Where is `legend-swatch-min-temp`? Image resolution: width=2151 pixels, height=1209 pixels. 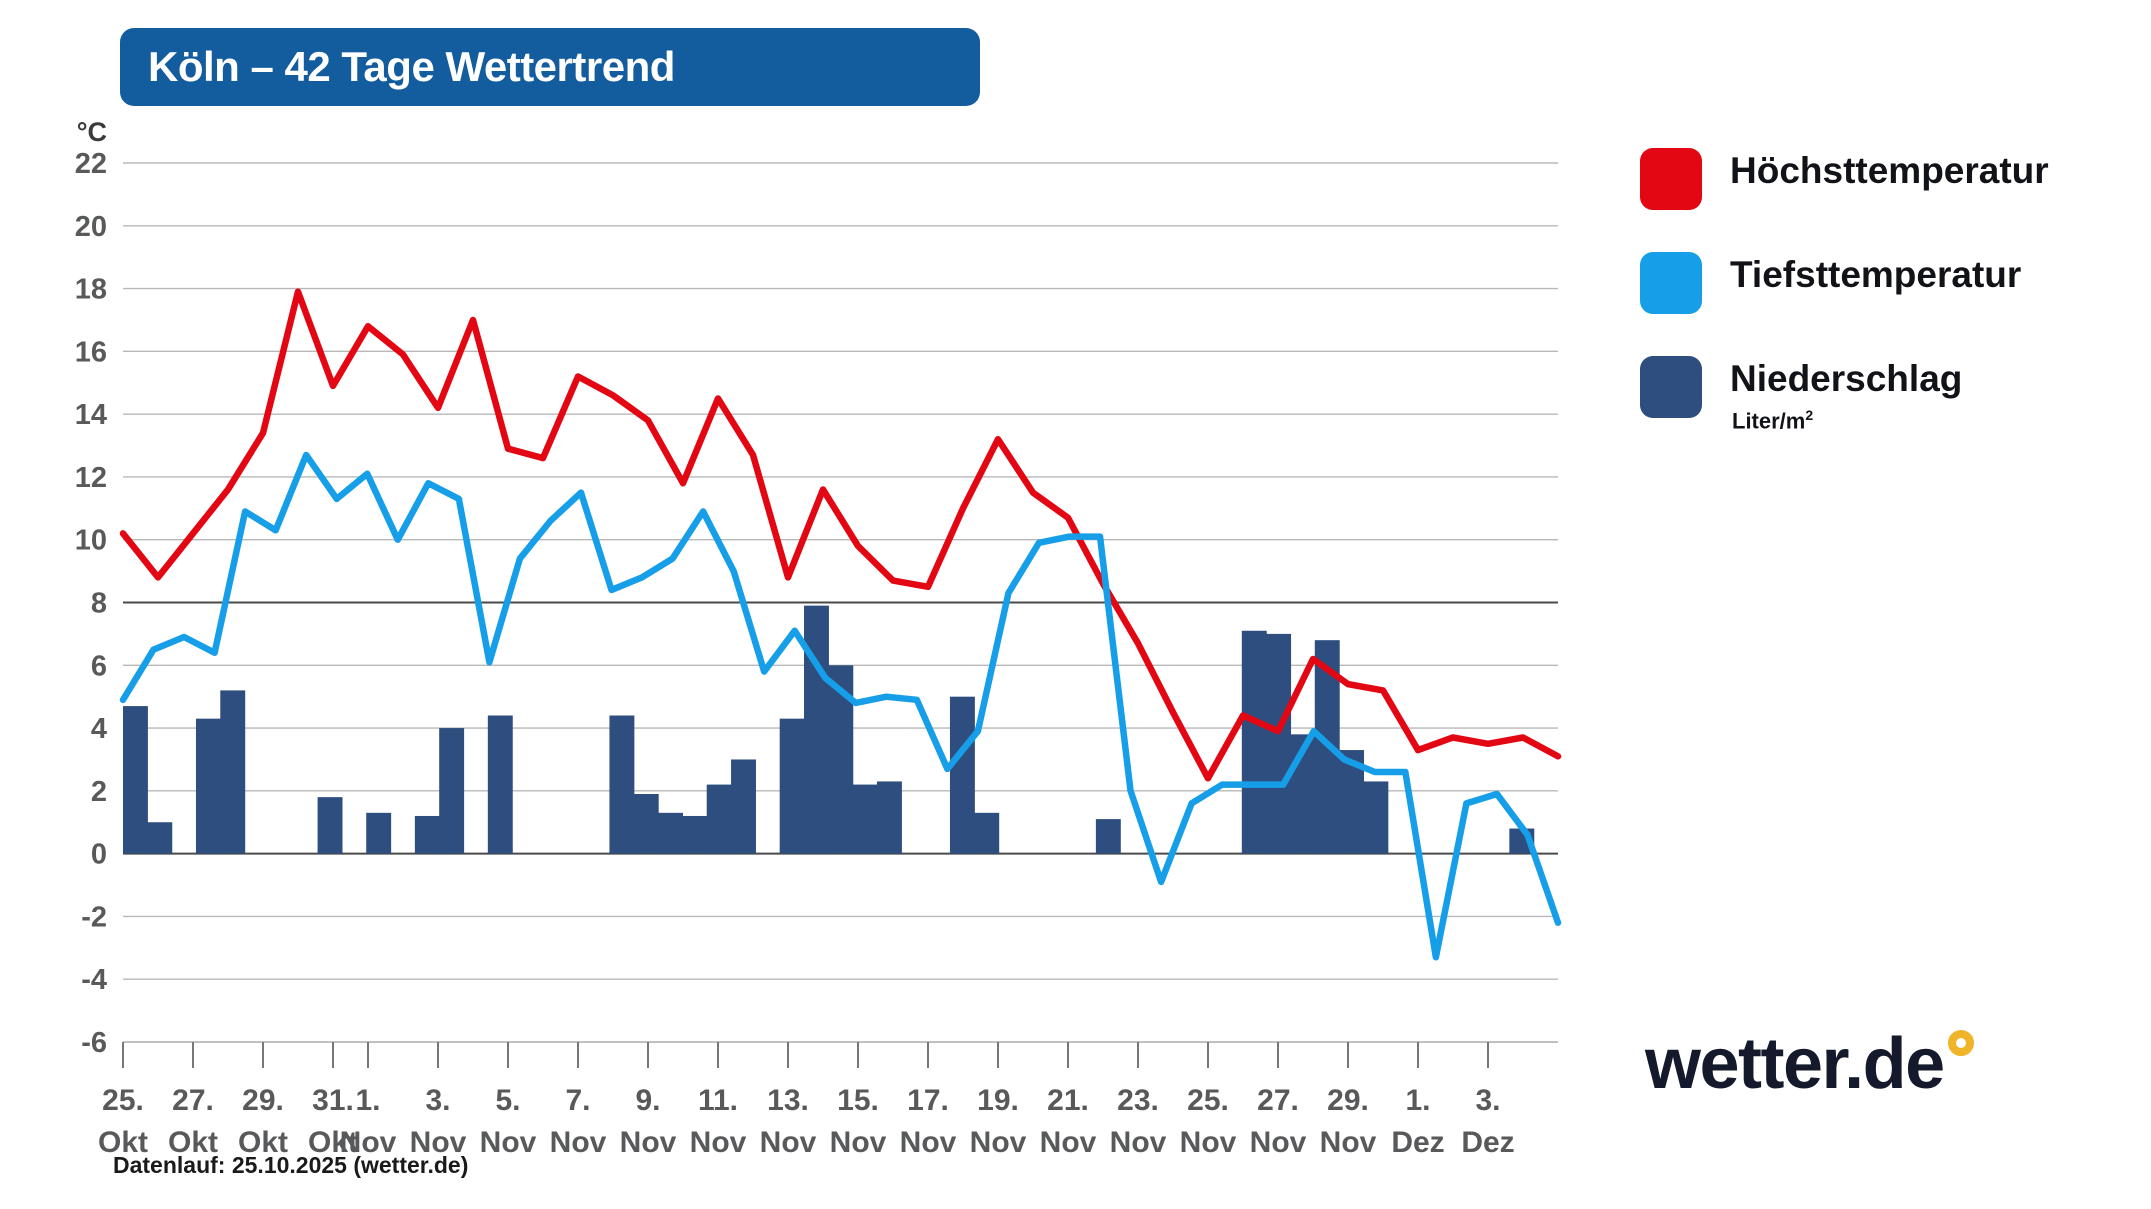 legend-swatch-min-temp is located at coordinates (1671, 283).